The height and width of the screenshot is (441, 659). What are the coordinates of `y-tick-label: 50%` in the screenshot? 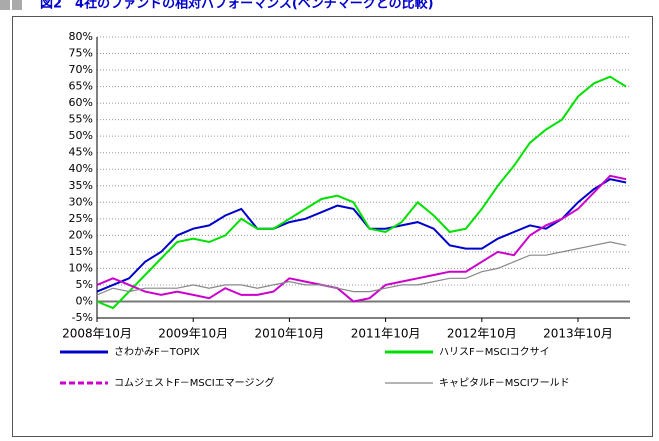 It's located at (81, 135).